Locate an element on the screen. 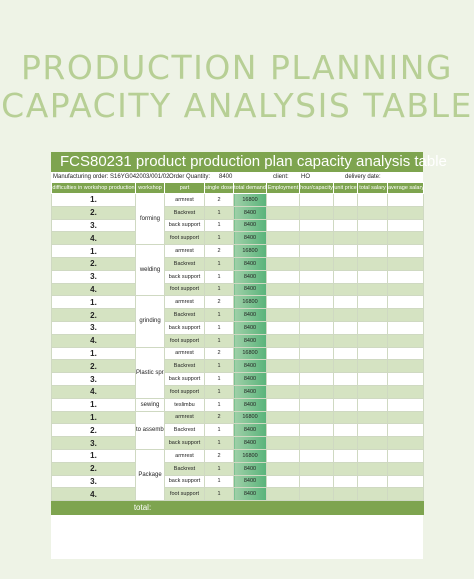 The width and height of the screenshot is (474, 579). workshop-cell: forming is located at coordinates (150, 219).